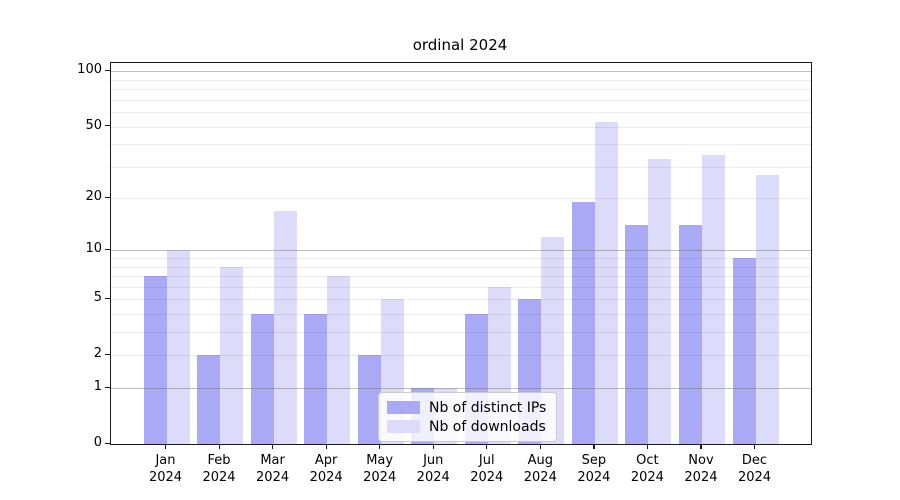  What do you see at coordinates (93, 249) in the screenshot?
I see `y-tick-label: 10` at bounding box center [93, 249].